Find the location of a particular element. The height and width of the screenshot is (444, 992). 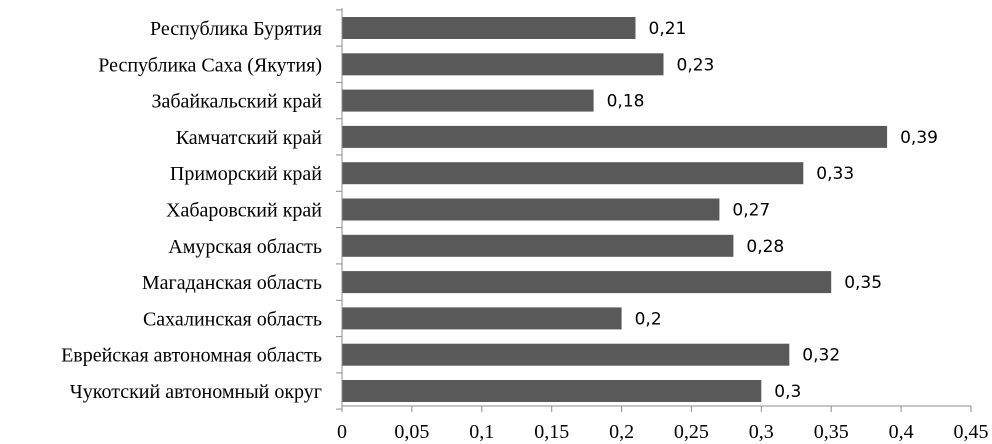

data-label: 0,28 is located at coordinates (765, 247).